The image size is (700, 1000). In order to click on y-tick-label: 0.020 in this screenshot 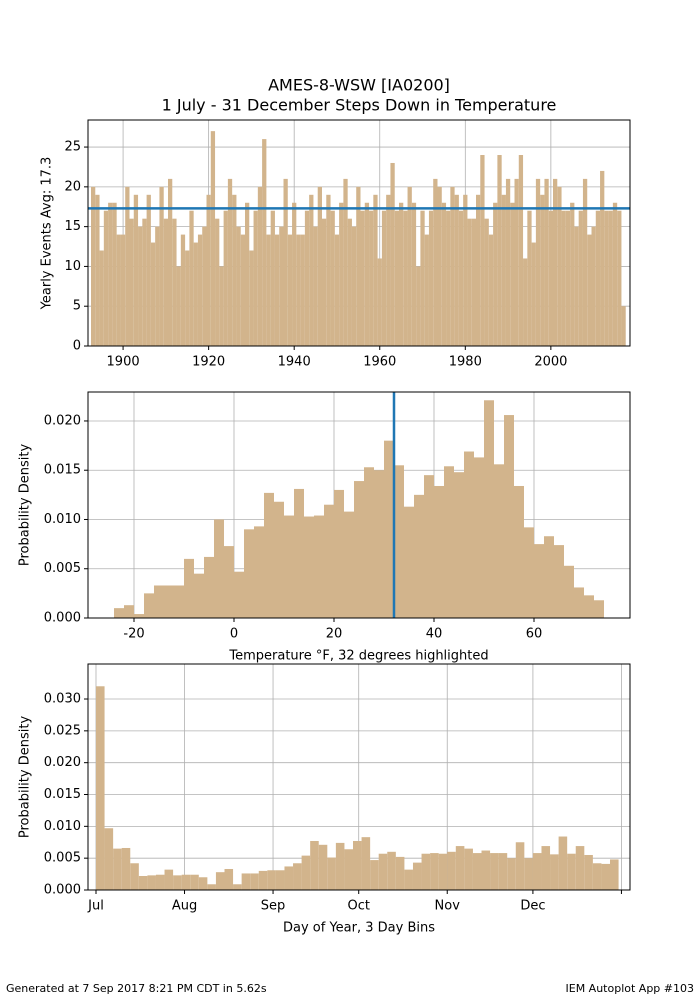, I will do `click(62, 762)`.